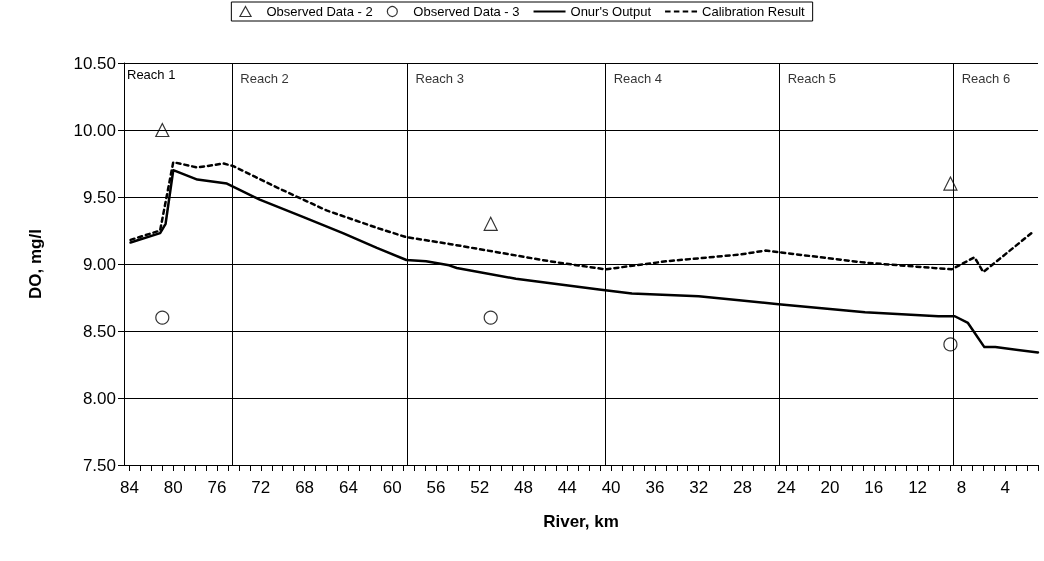 The image size is (1044, 561). Describe the element at coordinates (129, 487) in the screenshot. I see `x-tick-label: 84` at that location.